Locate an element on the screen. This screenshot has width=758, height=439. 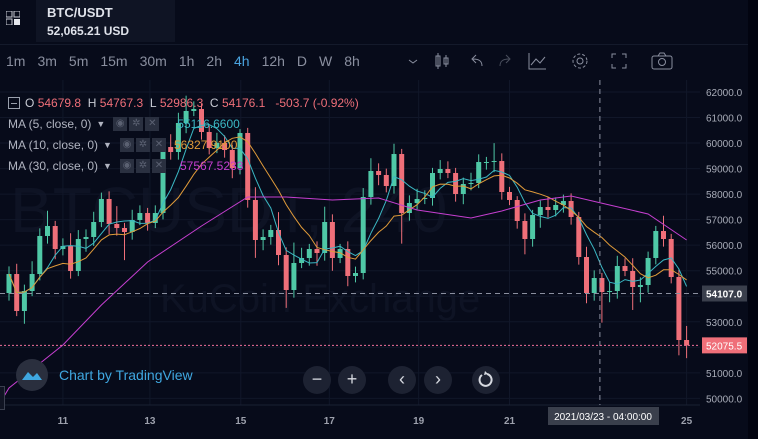
last-price-box is located at coordinates (724, 345).